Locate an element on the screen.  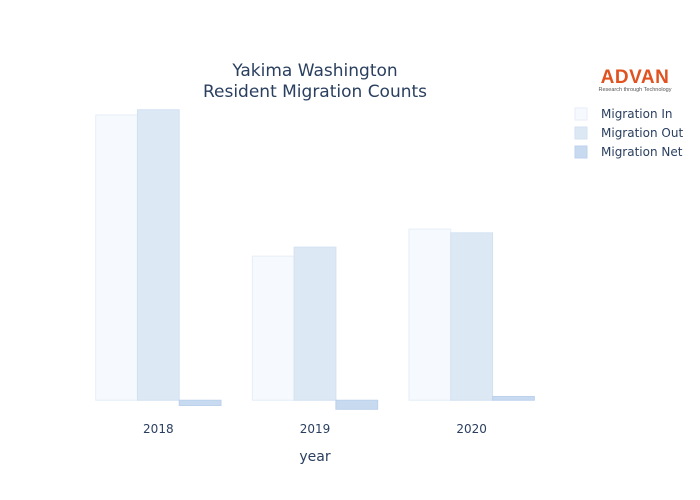
legend-label-migration-out: Migration Out is located at coordinates (642, 133).